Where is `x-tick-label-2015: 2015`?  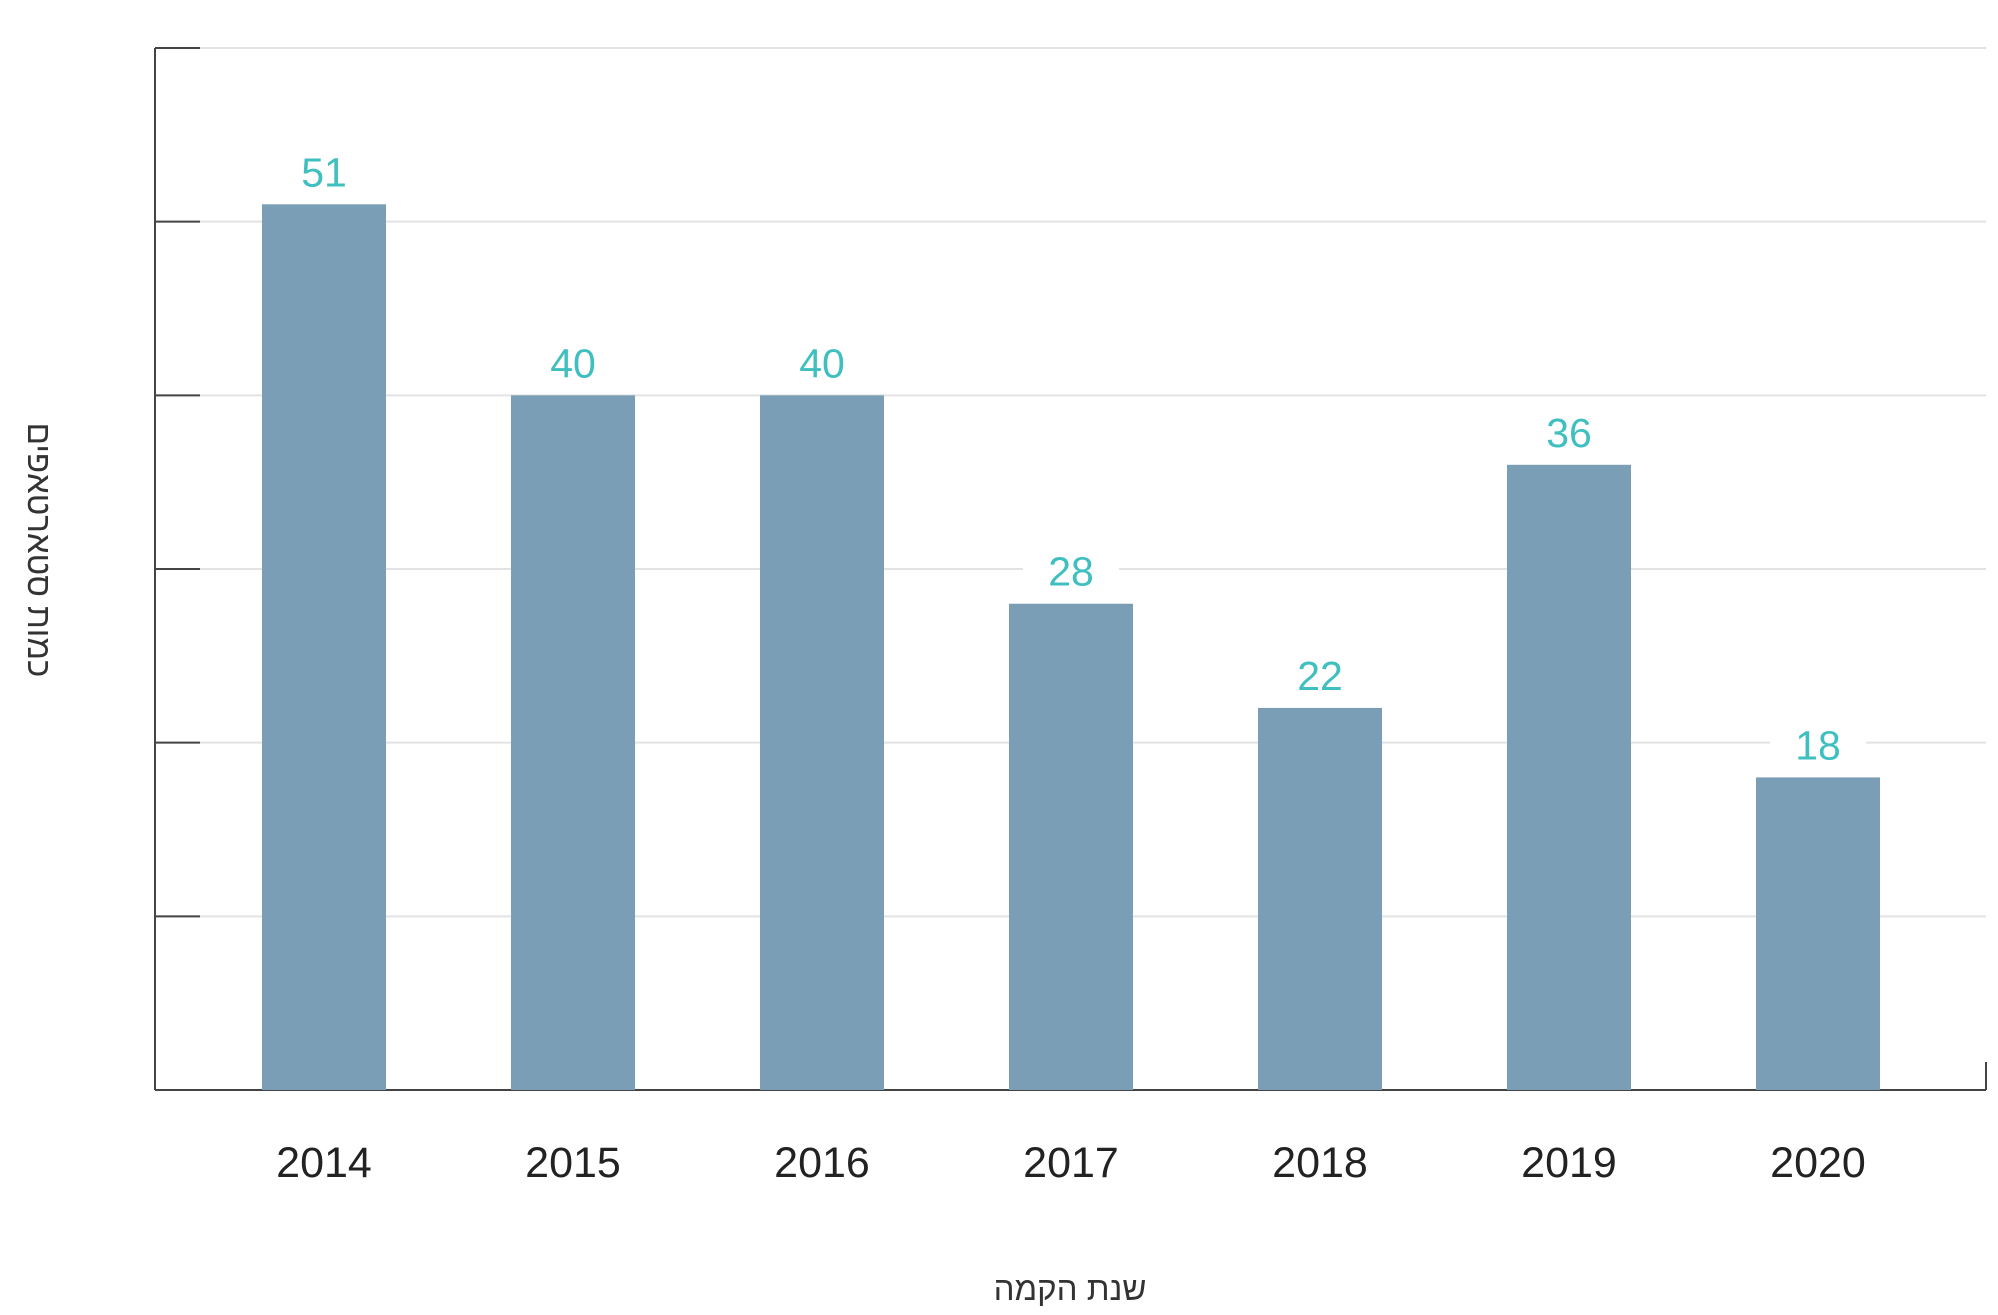
x-tick-label-2015: 2015 is located at coordinates (573, 1163).